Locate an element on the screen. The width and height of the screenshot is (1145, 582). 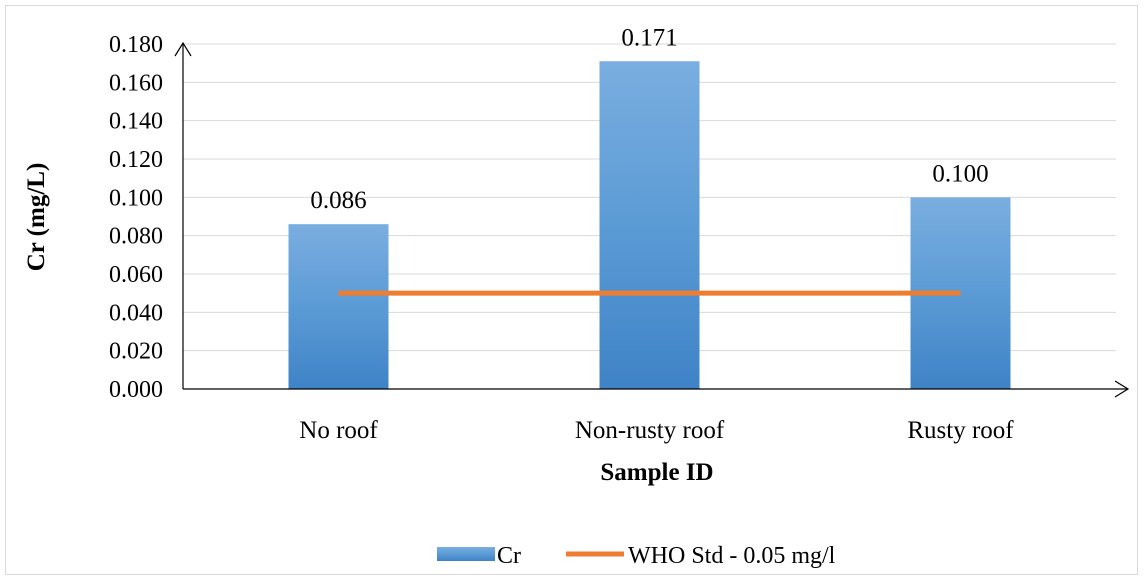
y-tick-label: 0.180 is located at coordinates (136, 45).